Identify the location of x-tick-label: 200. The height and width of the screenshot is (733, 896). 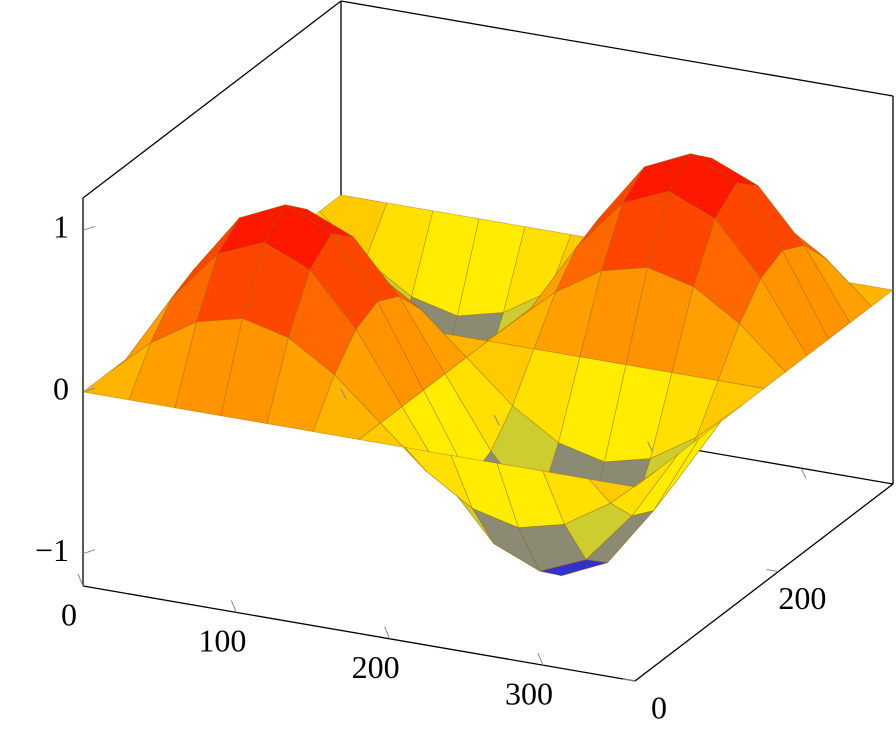
(376, 667).